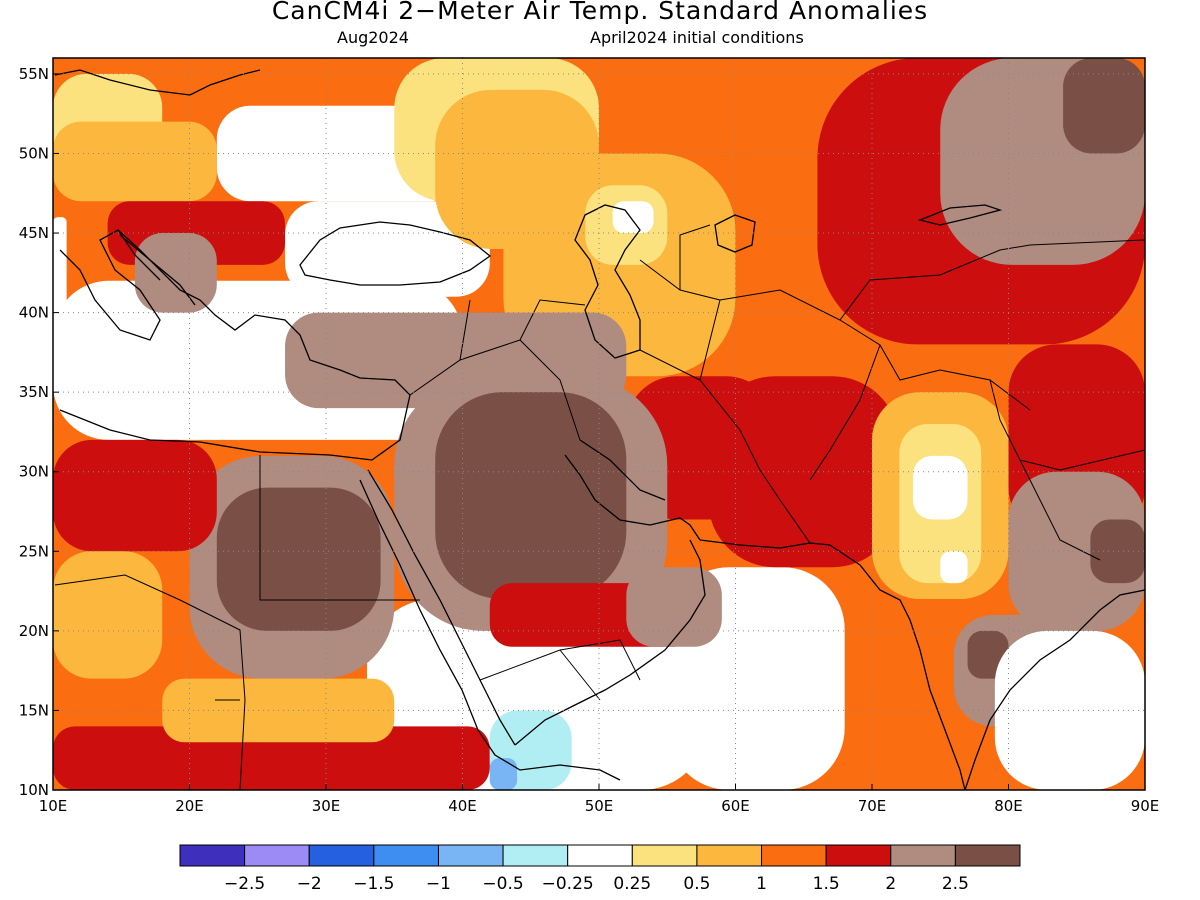 The image size is (1200, 900). I want to click on colorbar-label: 1.5, so click(826, 884).